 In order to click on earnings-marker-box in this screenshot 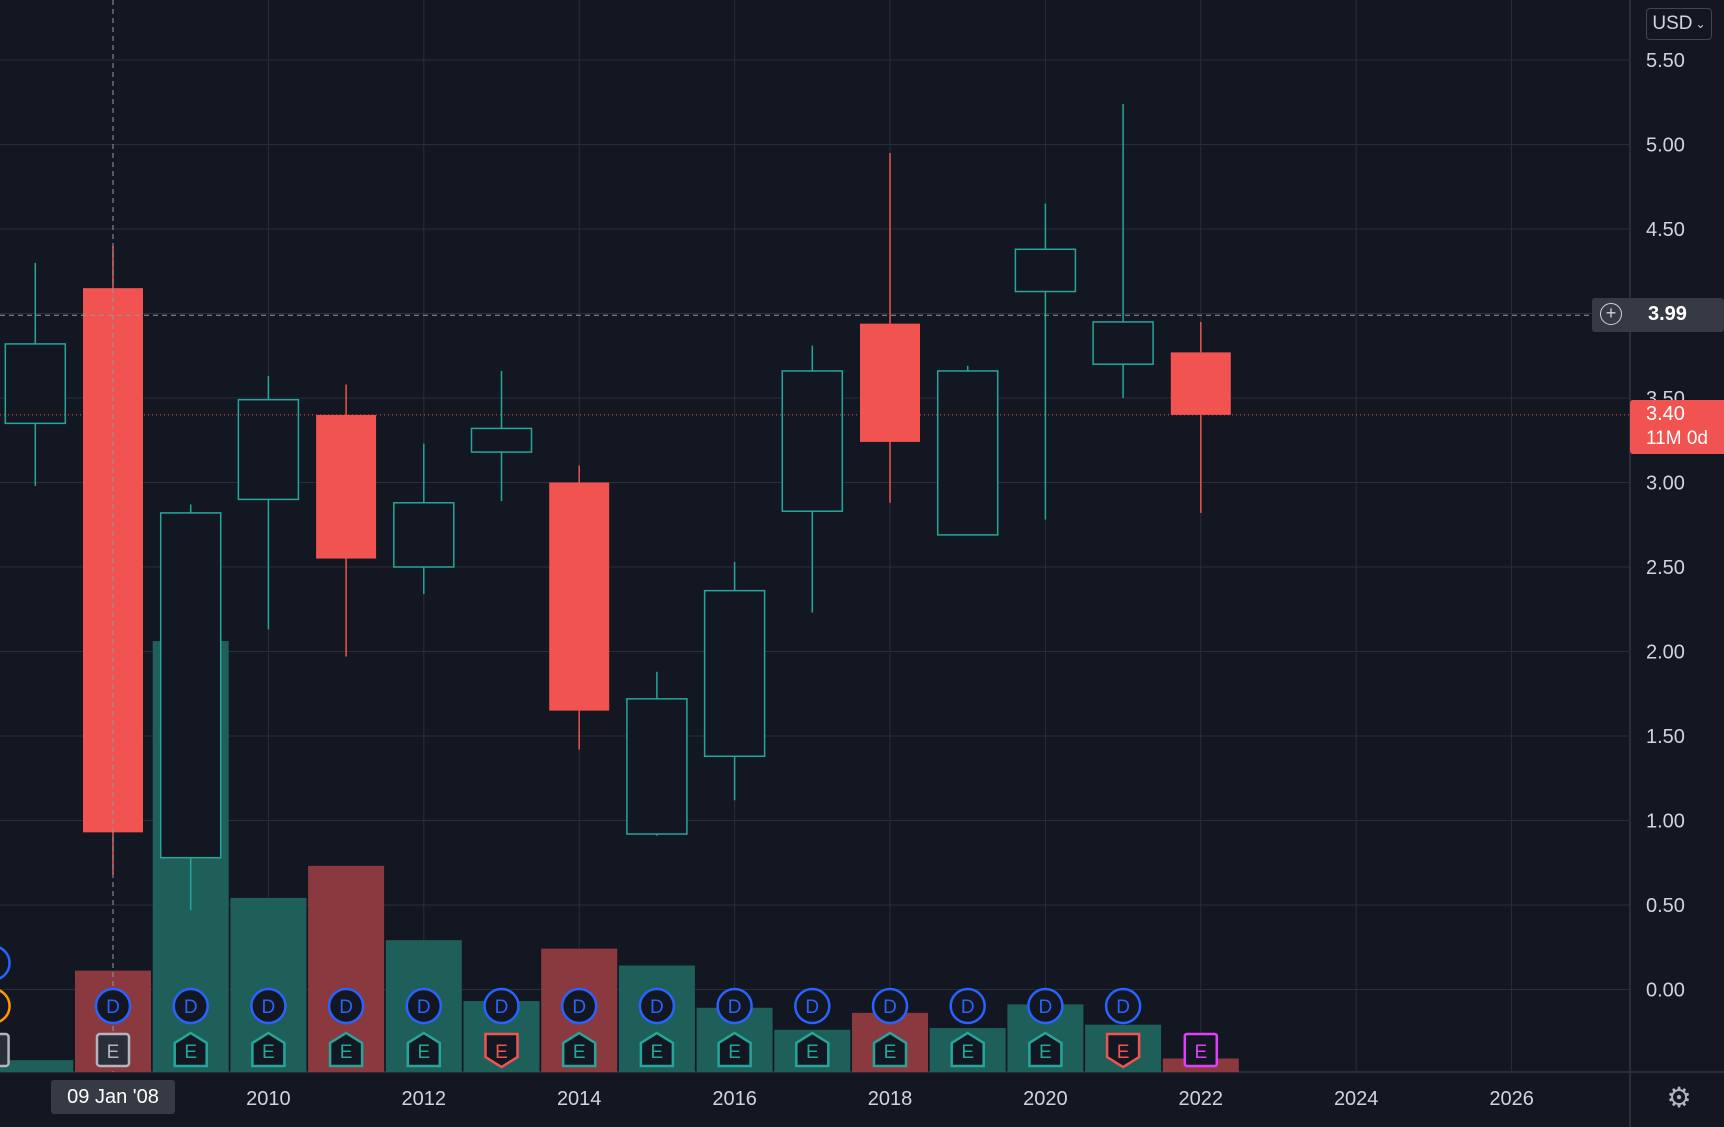, I will do `click(113, 1050)`.